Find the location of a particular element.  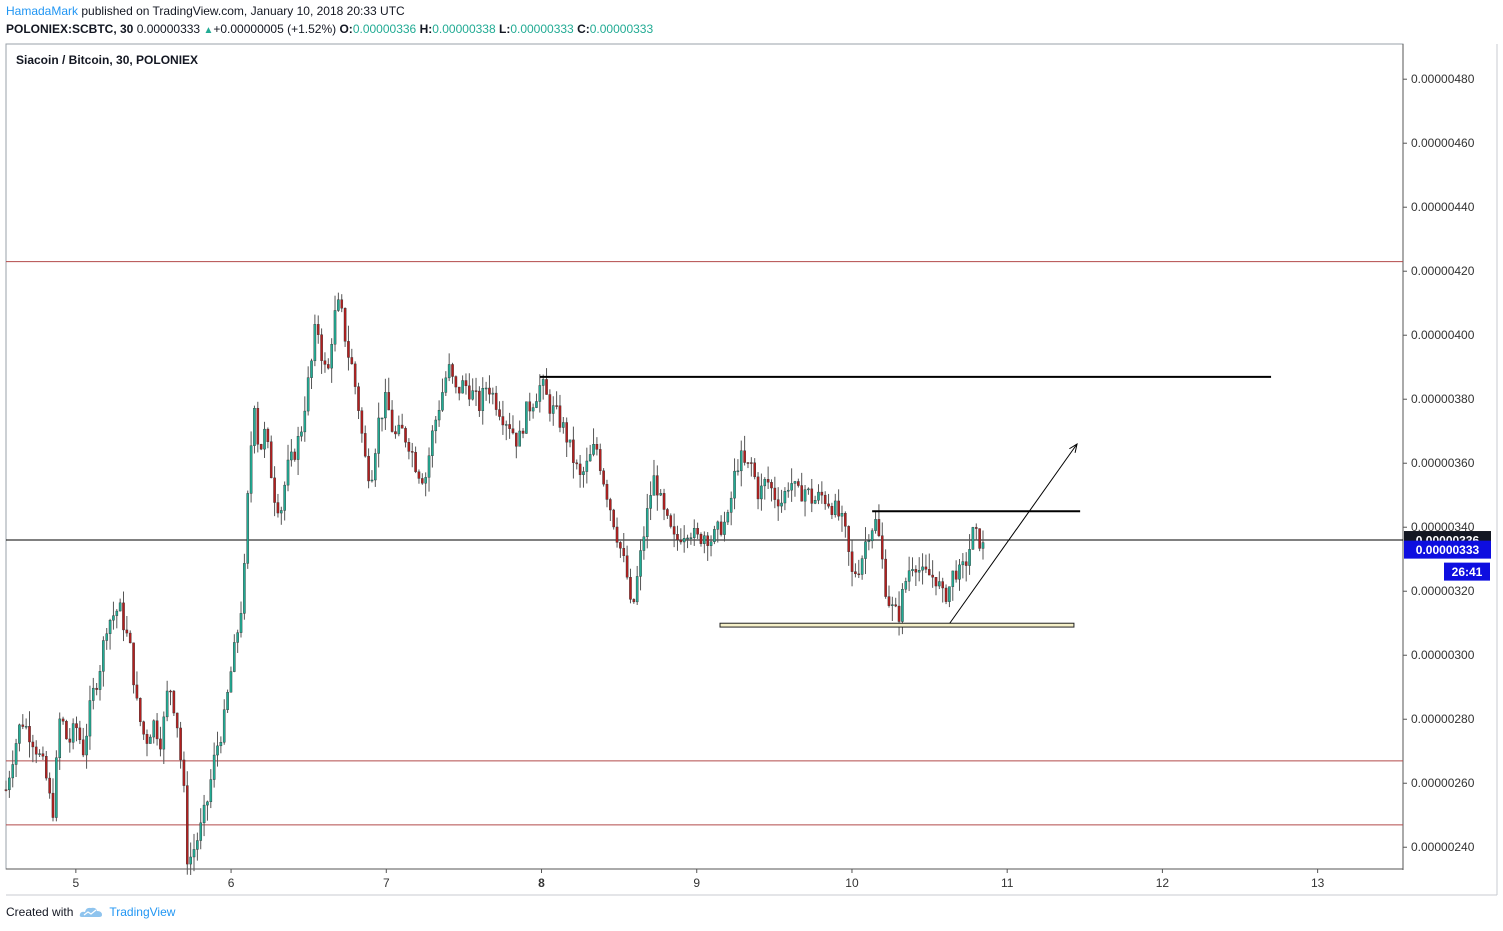

footer: Created with TradingView is located at coordinates (90, 912).